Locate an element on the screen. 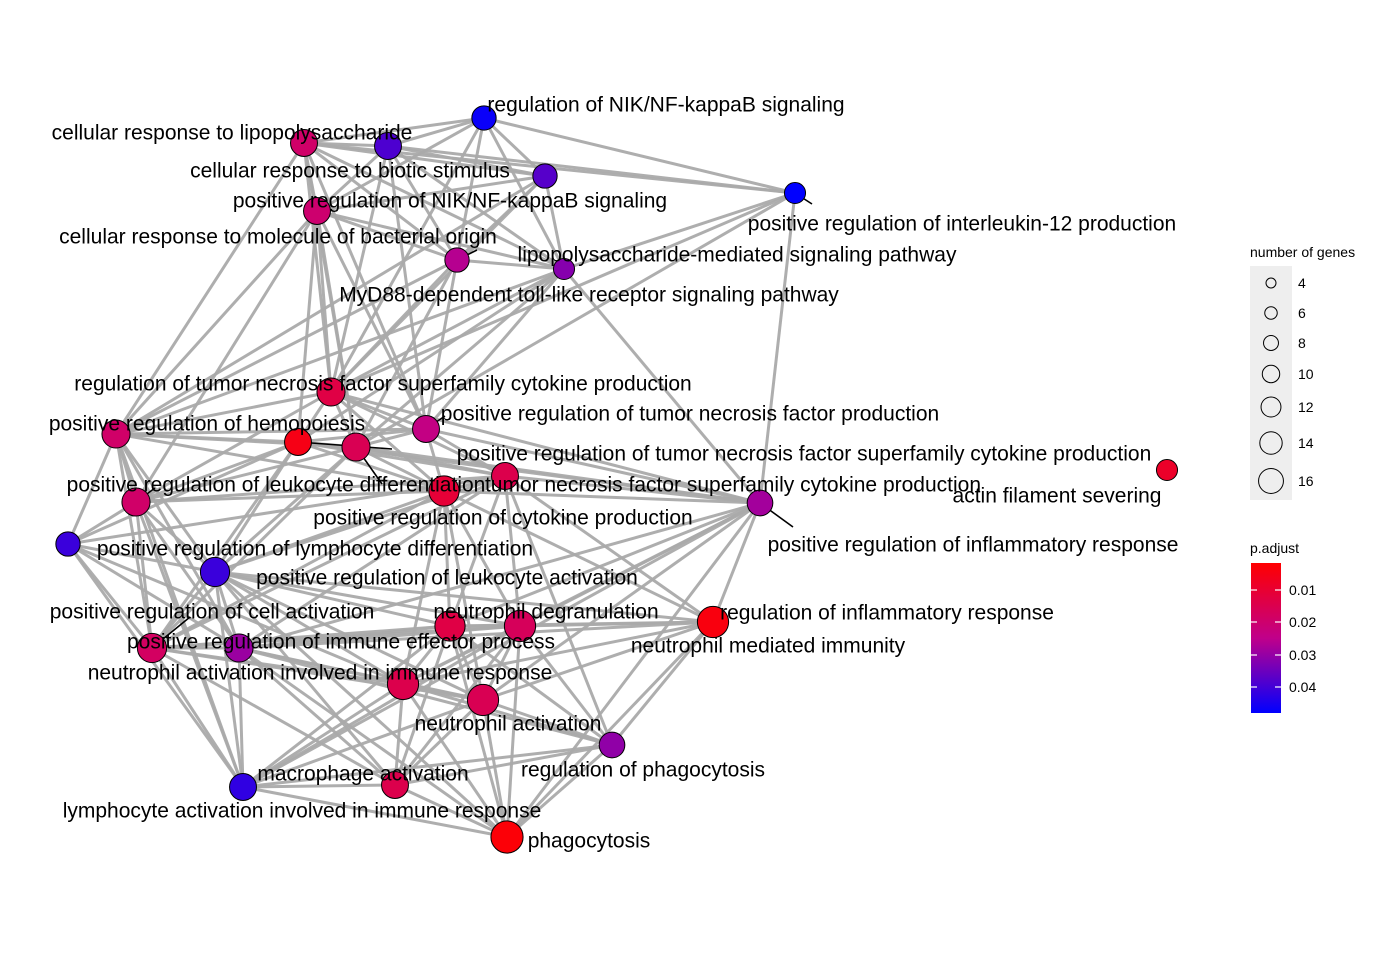  color-legend-label: 0.02 is located at coordinates (1302, 622).